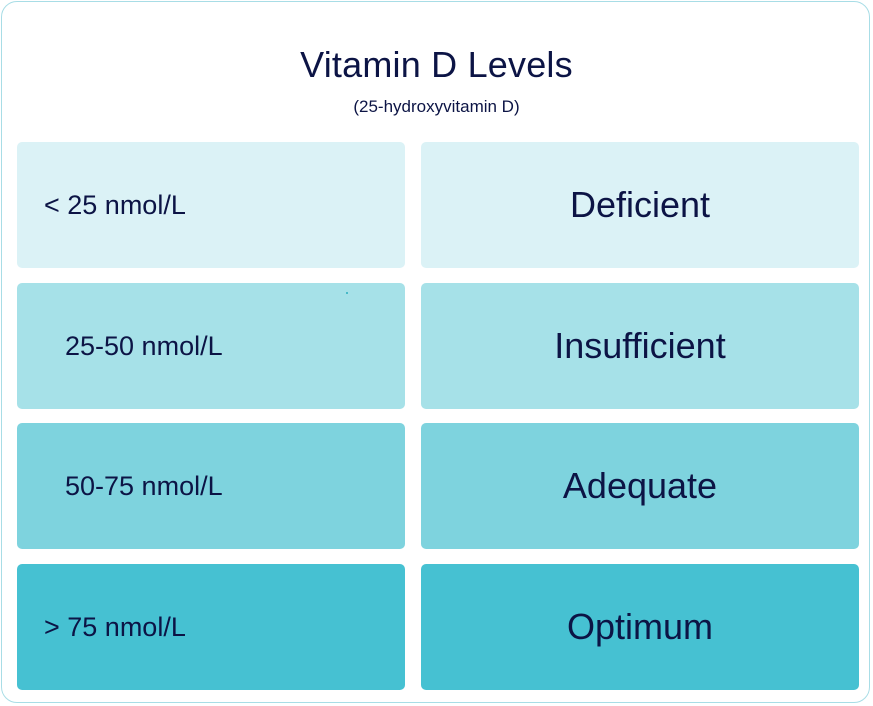  I want to click on range-cell-insufficient: 25-50 nmol/L, so click(211, 346).